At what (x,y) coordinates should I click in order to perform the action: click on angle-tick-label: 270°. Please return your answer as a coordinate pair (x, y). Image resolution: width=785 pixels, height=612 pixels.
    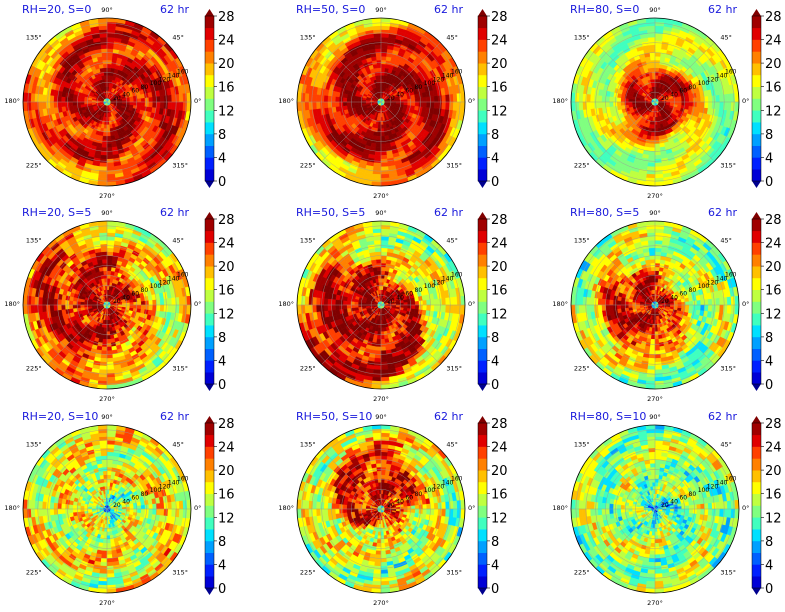
    Looking at the image, I should click on (107, 196).